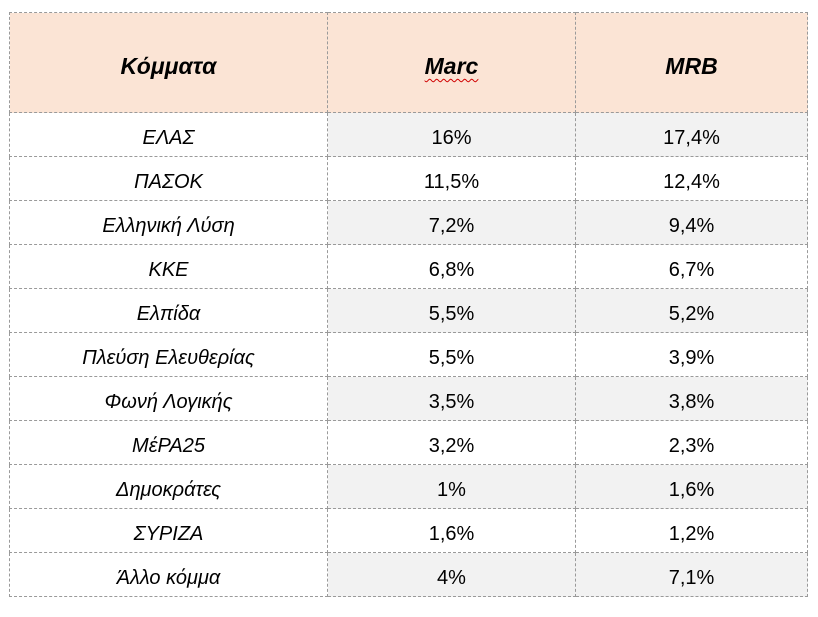 The width and height of the screenshot is (818, 617). Describe the element at coordinates (451, 574) in the screenshot. I see `value-cell: 4%` at that location.